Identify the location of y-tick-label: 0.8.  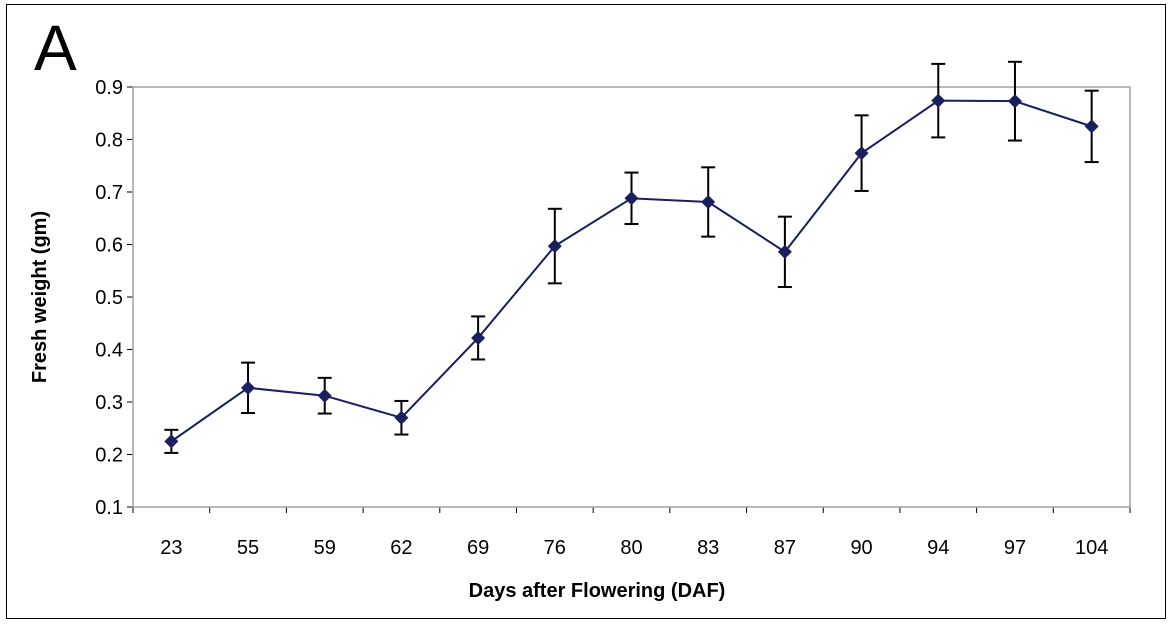
(109, 141).